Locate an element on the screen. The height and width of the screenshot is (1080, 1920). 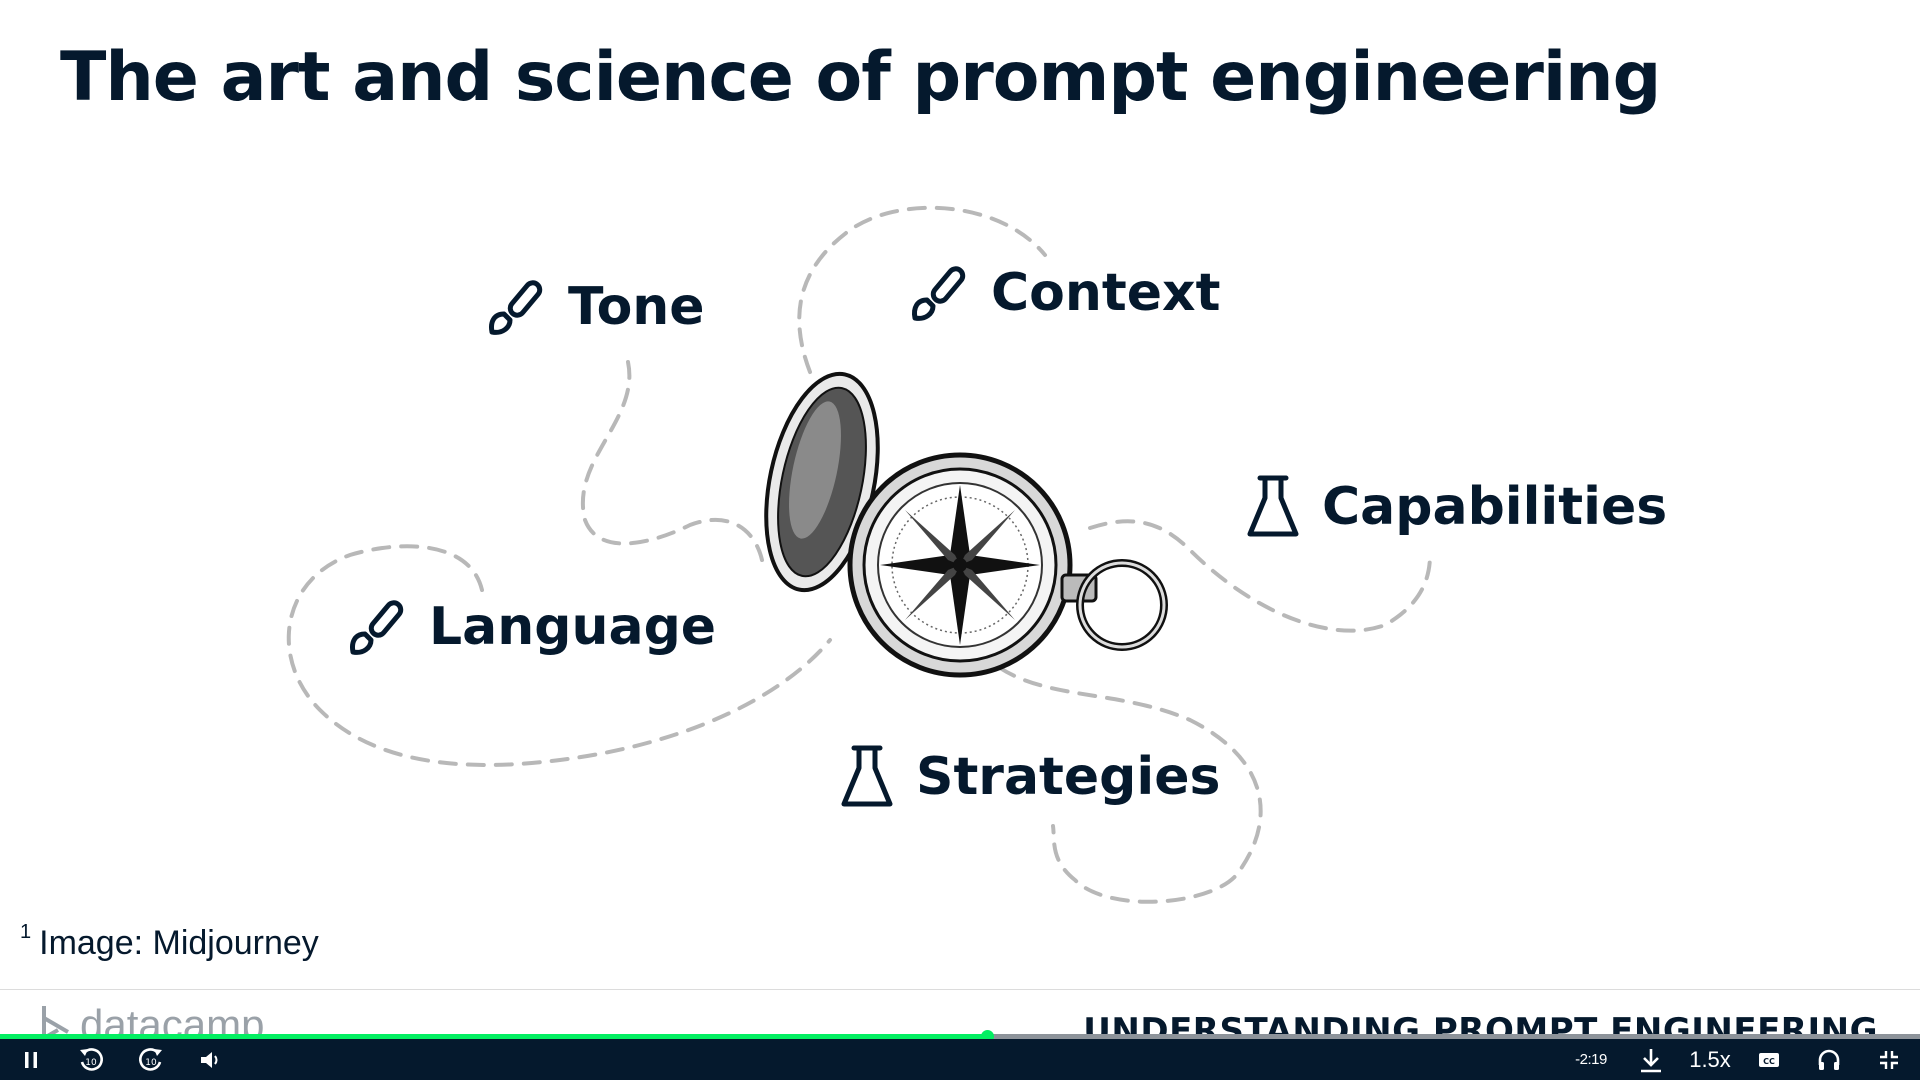
download-icon is located at coordinates (1651, 1060).